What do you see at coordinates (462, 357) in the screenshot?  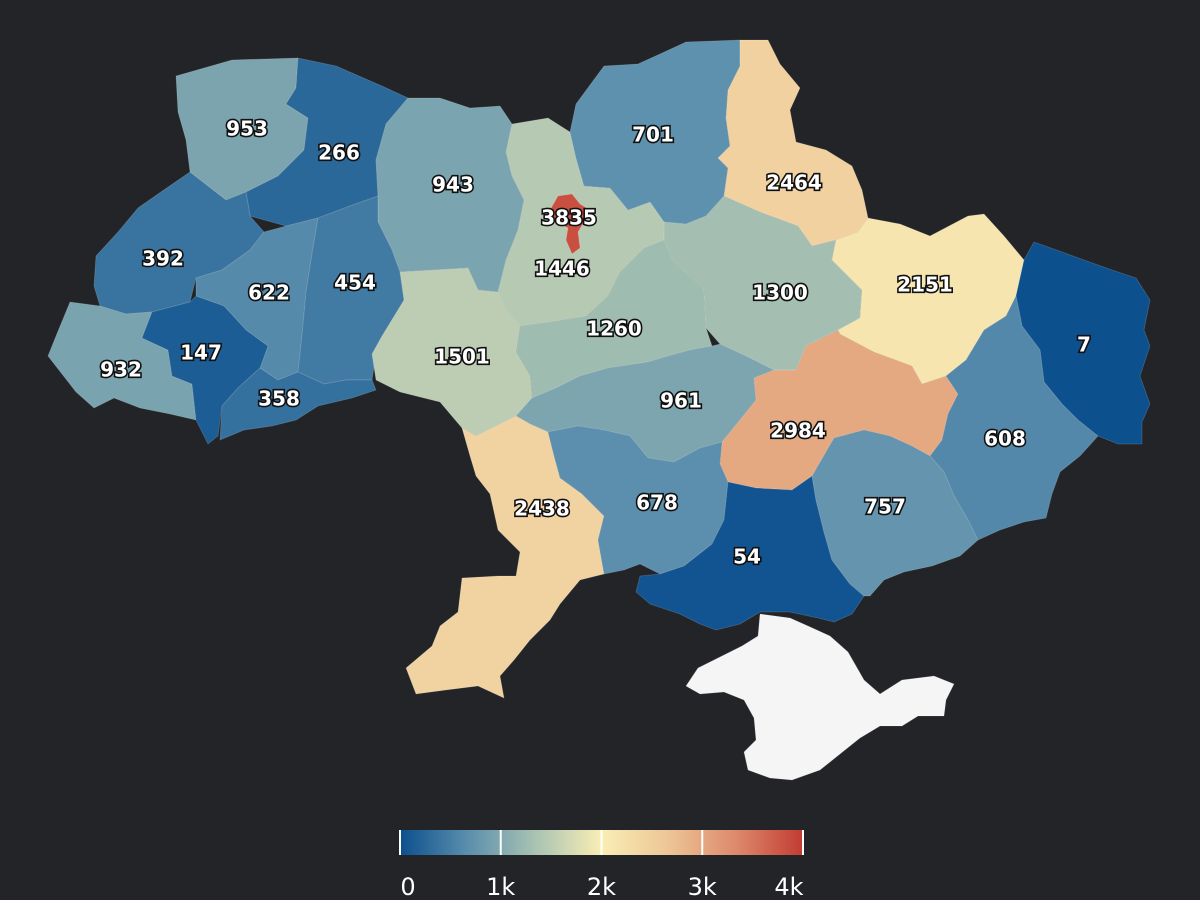 I see `value-label-vinnytsia: 1501` at bounding box center [462, 357].